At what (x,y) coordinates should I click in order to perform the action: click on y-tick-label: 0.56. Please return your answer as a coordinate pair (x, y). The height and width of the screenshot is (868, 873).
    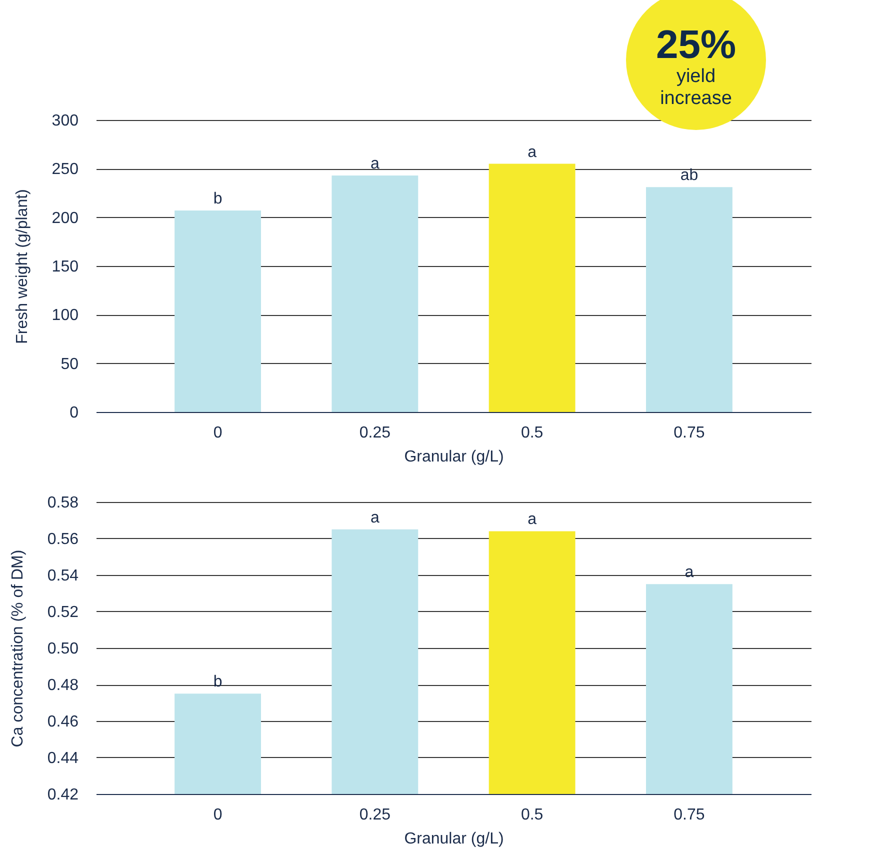
    Looking at the image, I should click on (63, 539).